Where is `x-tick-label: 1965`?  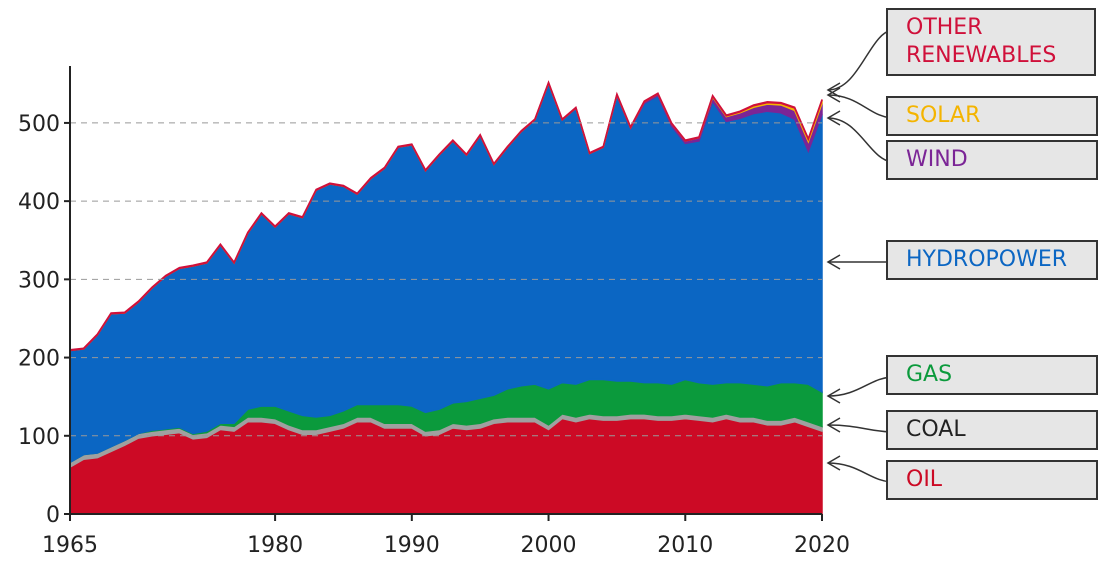
x-tick-label: 1965 is located at coordinates (70, 545).